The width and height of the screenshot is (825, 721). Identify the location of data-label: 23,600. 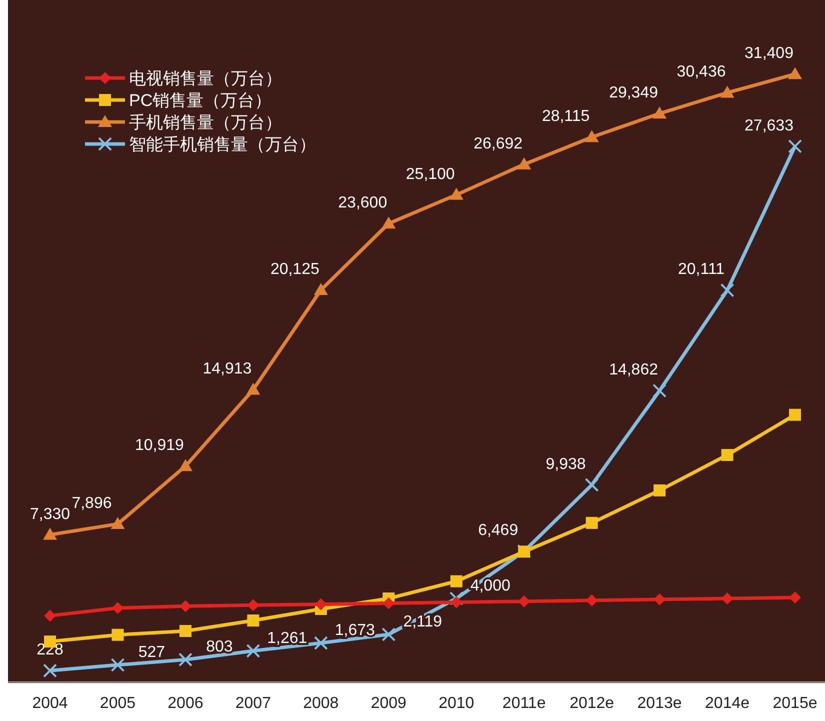
(363, 203).